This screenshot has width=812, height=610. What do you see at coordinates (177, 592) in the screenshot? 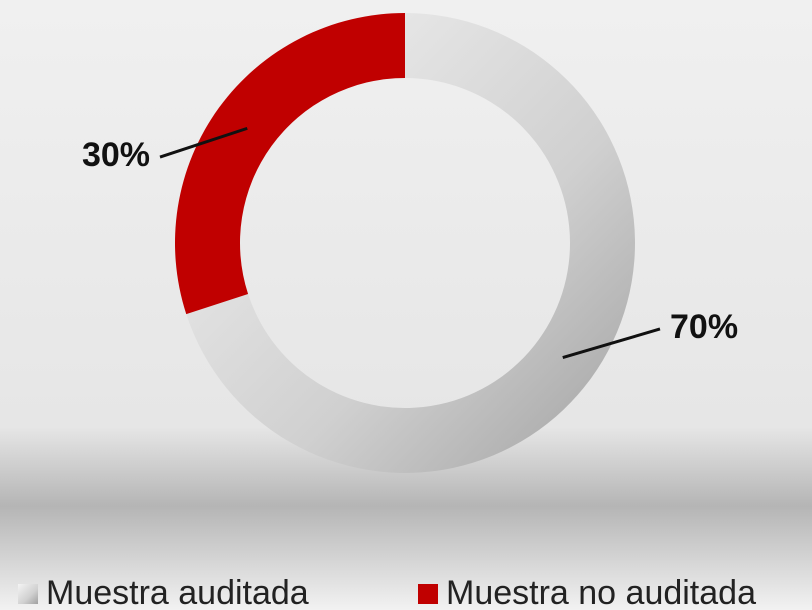
I see `legend-label: Muestra auditada` at bounding box center [177, 592].